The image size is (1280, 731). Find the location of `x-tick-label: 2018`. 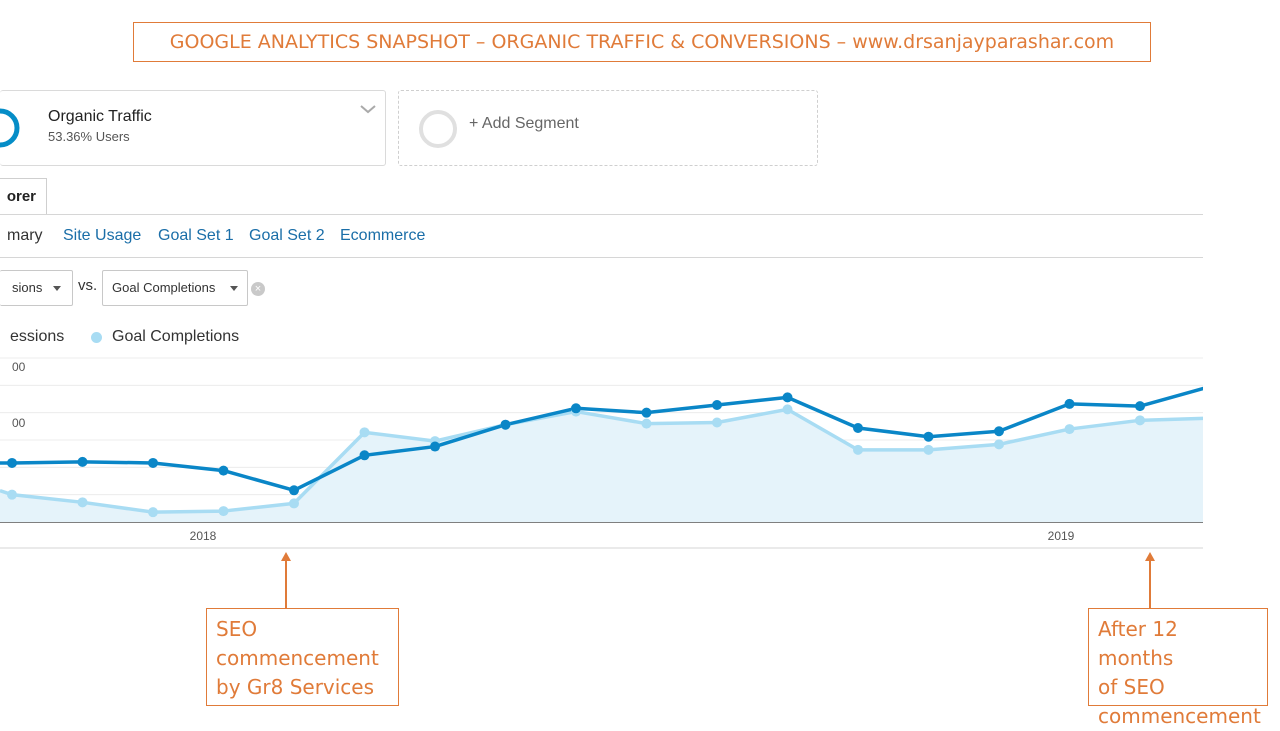

x-tick-label: 2018 is located at coordinates (203, 536).